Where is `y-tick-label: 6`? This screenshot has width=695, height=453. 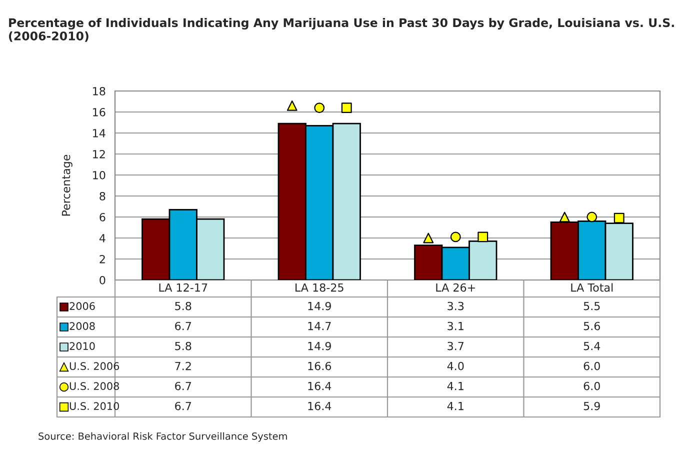 y-tick-label: 6 is located at coordinates (103, 217).